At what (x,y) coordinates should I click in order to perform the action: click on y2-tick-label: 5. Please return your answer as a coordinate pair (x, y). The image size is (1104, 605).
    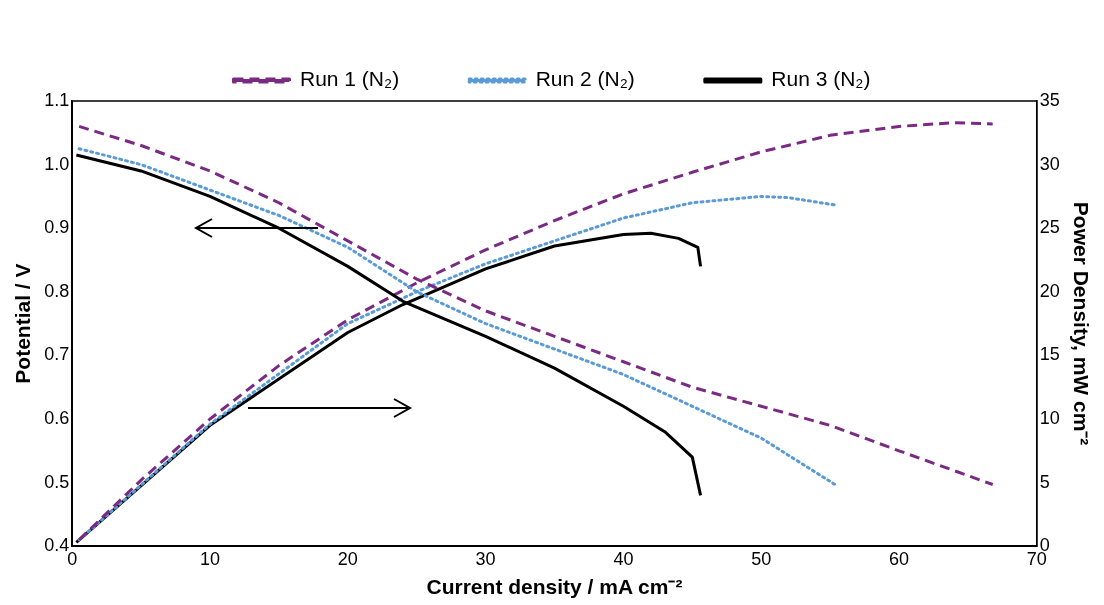
    Looking at the image, I should click on (1044, 481).